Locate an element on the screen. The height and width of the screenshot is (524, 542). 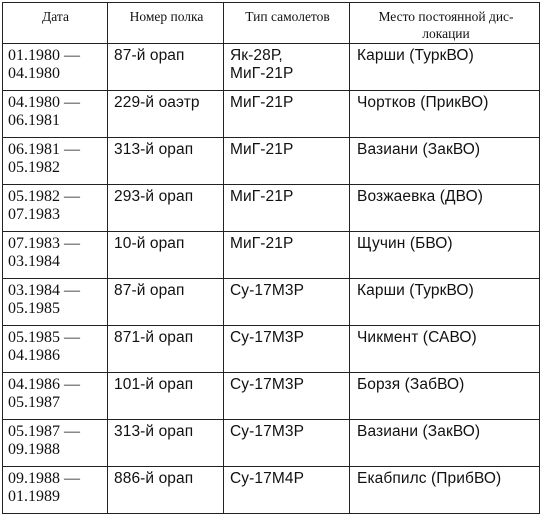
date-cell: 04.1986 —05.1987 is located at coordinates (55, 396).